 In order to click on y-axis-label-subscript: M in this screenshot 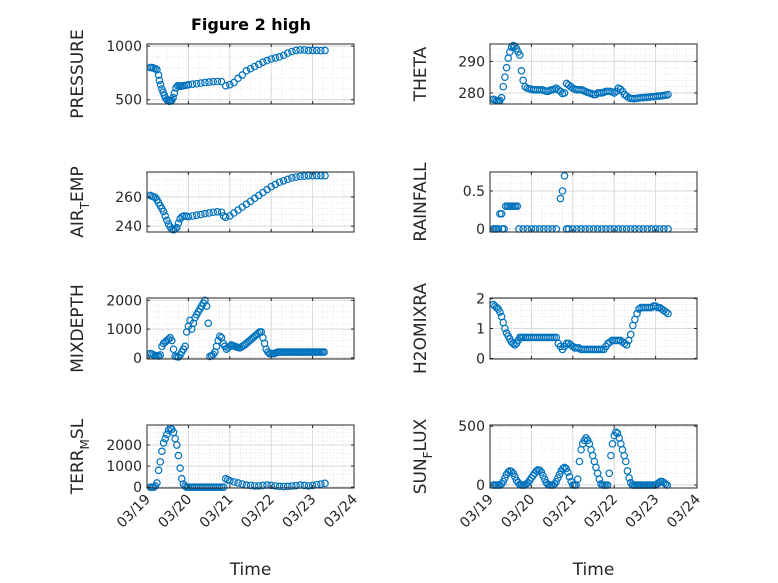, I will do `click(85, 444)`.